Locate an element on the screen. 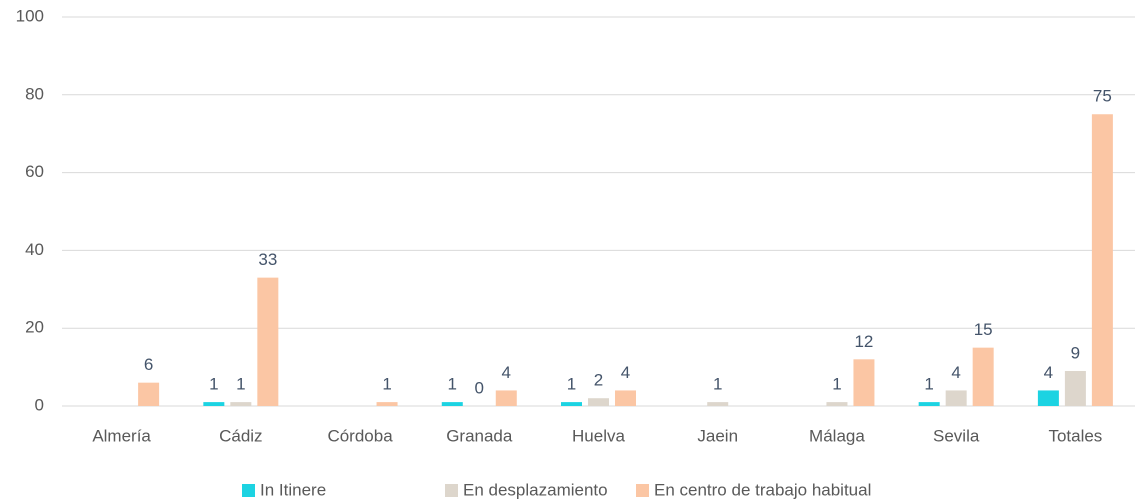  y-tick-label: 100 is located at coordinates (30, 15).